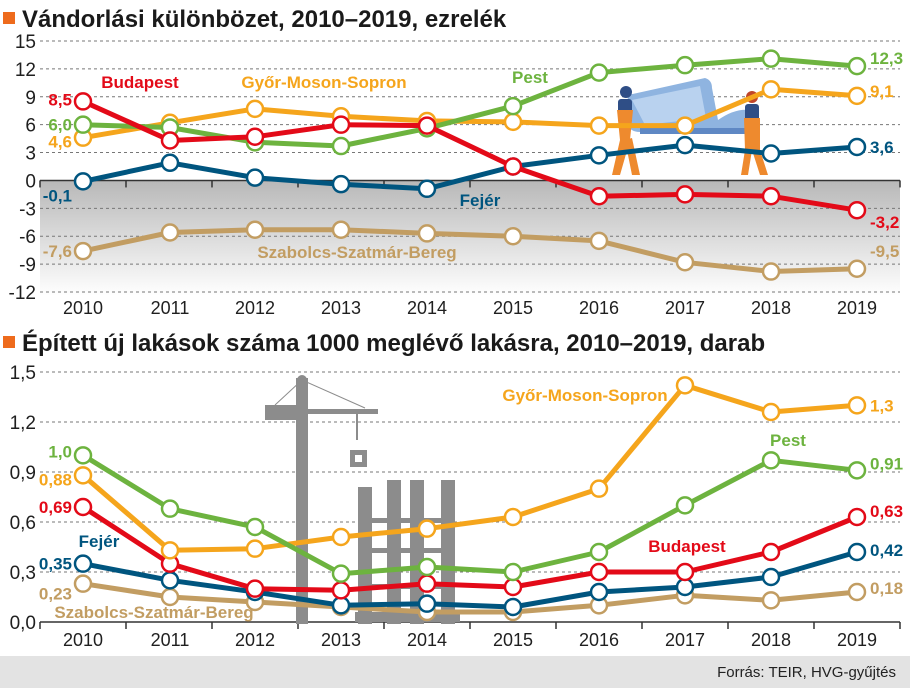 The width and height of the screenshot is (910, 688). What do you see at coordinates (22, 293) in the screenshot?
I see `y-tick-label: -12` at bounding box center [22, 293].